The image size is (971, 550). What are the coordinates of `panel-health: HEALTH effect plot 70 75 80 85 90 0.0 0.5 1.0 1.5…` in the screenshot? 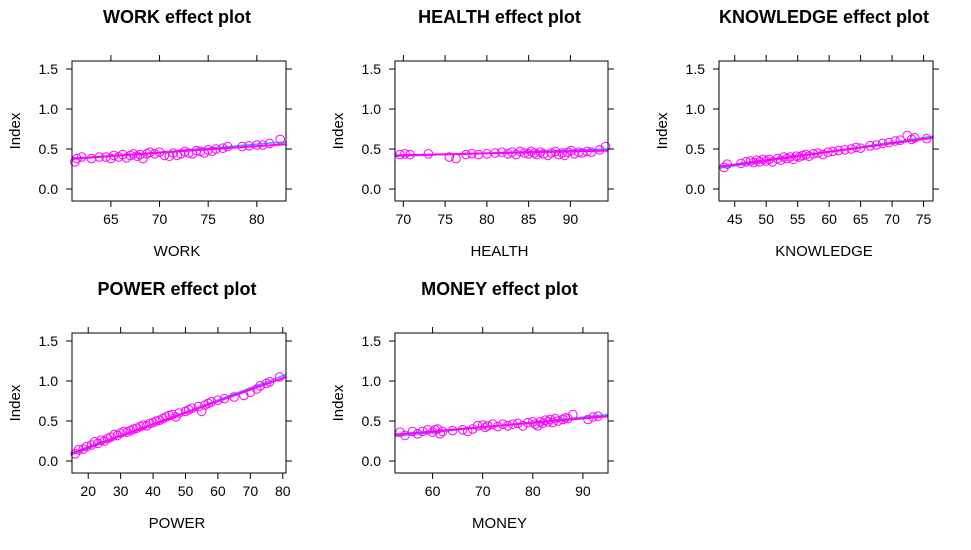 It's located at (472, 133).